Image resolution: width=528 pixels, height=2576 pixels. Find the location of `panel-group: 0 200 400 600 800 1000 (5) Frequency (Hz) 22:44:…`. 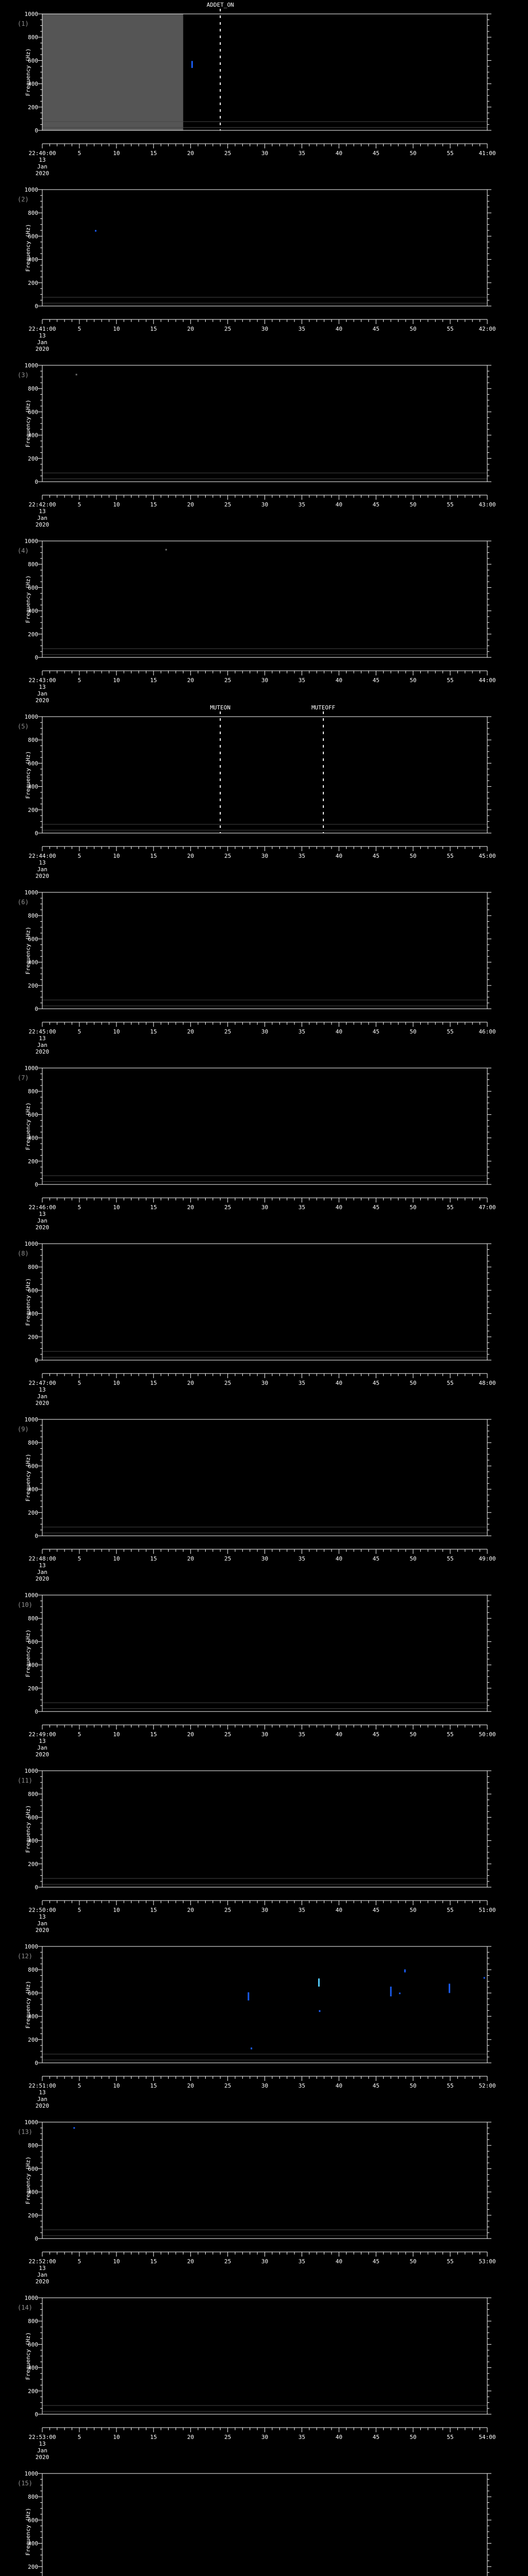

panel-group: 0 200 400 600 800 1000 (5) Frequency (Hz) 22:44:… is located at coordinates (257, 791).